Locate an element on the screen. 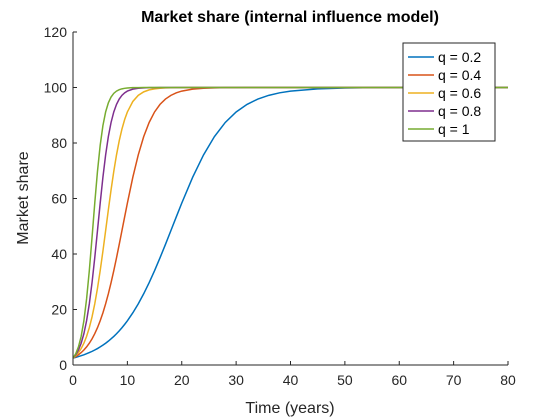 Image resolution: width=560 pixels, height=420 pixels. x-tick-label: 0 is located at coordinates (73, 380).